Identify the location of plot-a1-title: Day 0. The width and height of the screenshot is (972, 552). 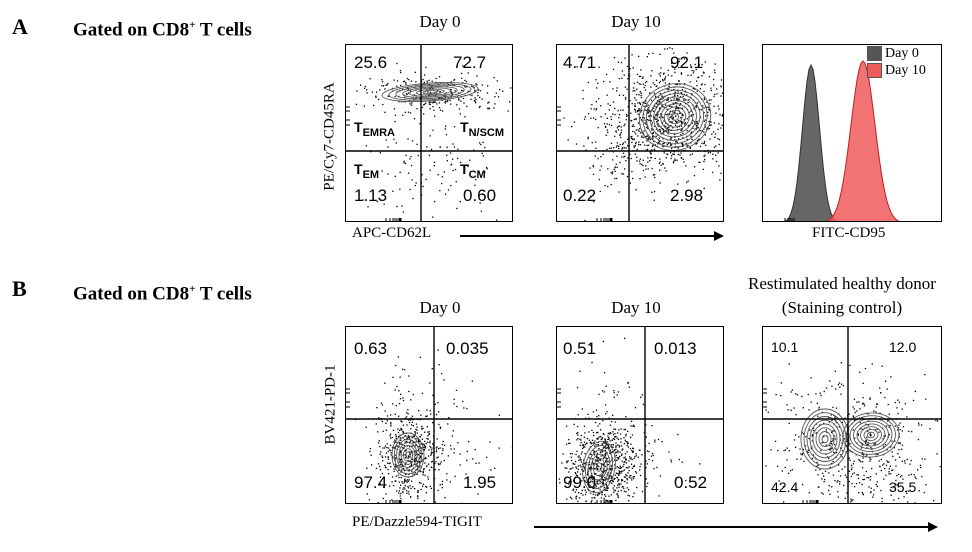
(440, 21).